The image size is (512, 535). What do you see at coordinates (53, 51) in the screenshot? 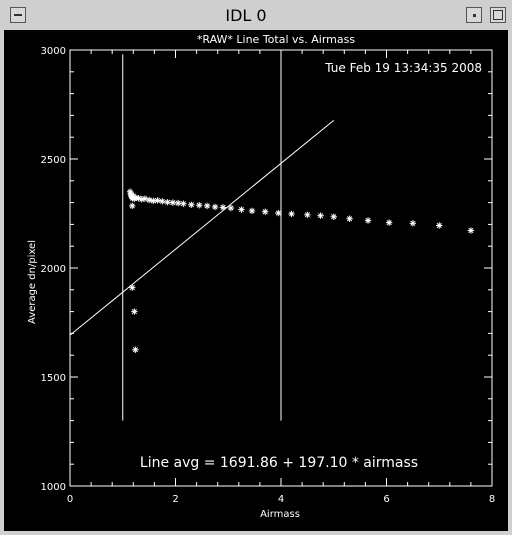
I see `y-tick-label: 3000` at bounding box center [53, 51].